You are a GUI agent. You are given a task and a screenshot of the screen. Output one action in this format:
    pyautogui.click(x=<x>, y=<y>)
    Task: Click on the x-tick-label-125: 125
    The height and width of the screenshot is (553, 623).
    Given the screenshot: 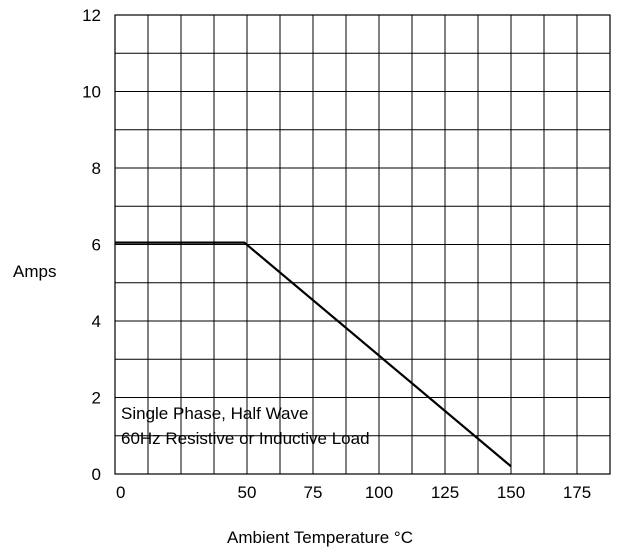 What is the action you would take?
    pyautogui.click(x=445, y=492)
    